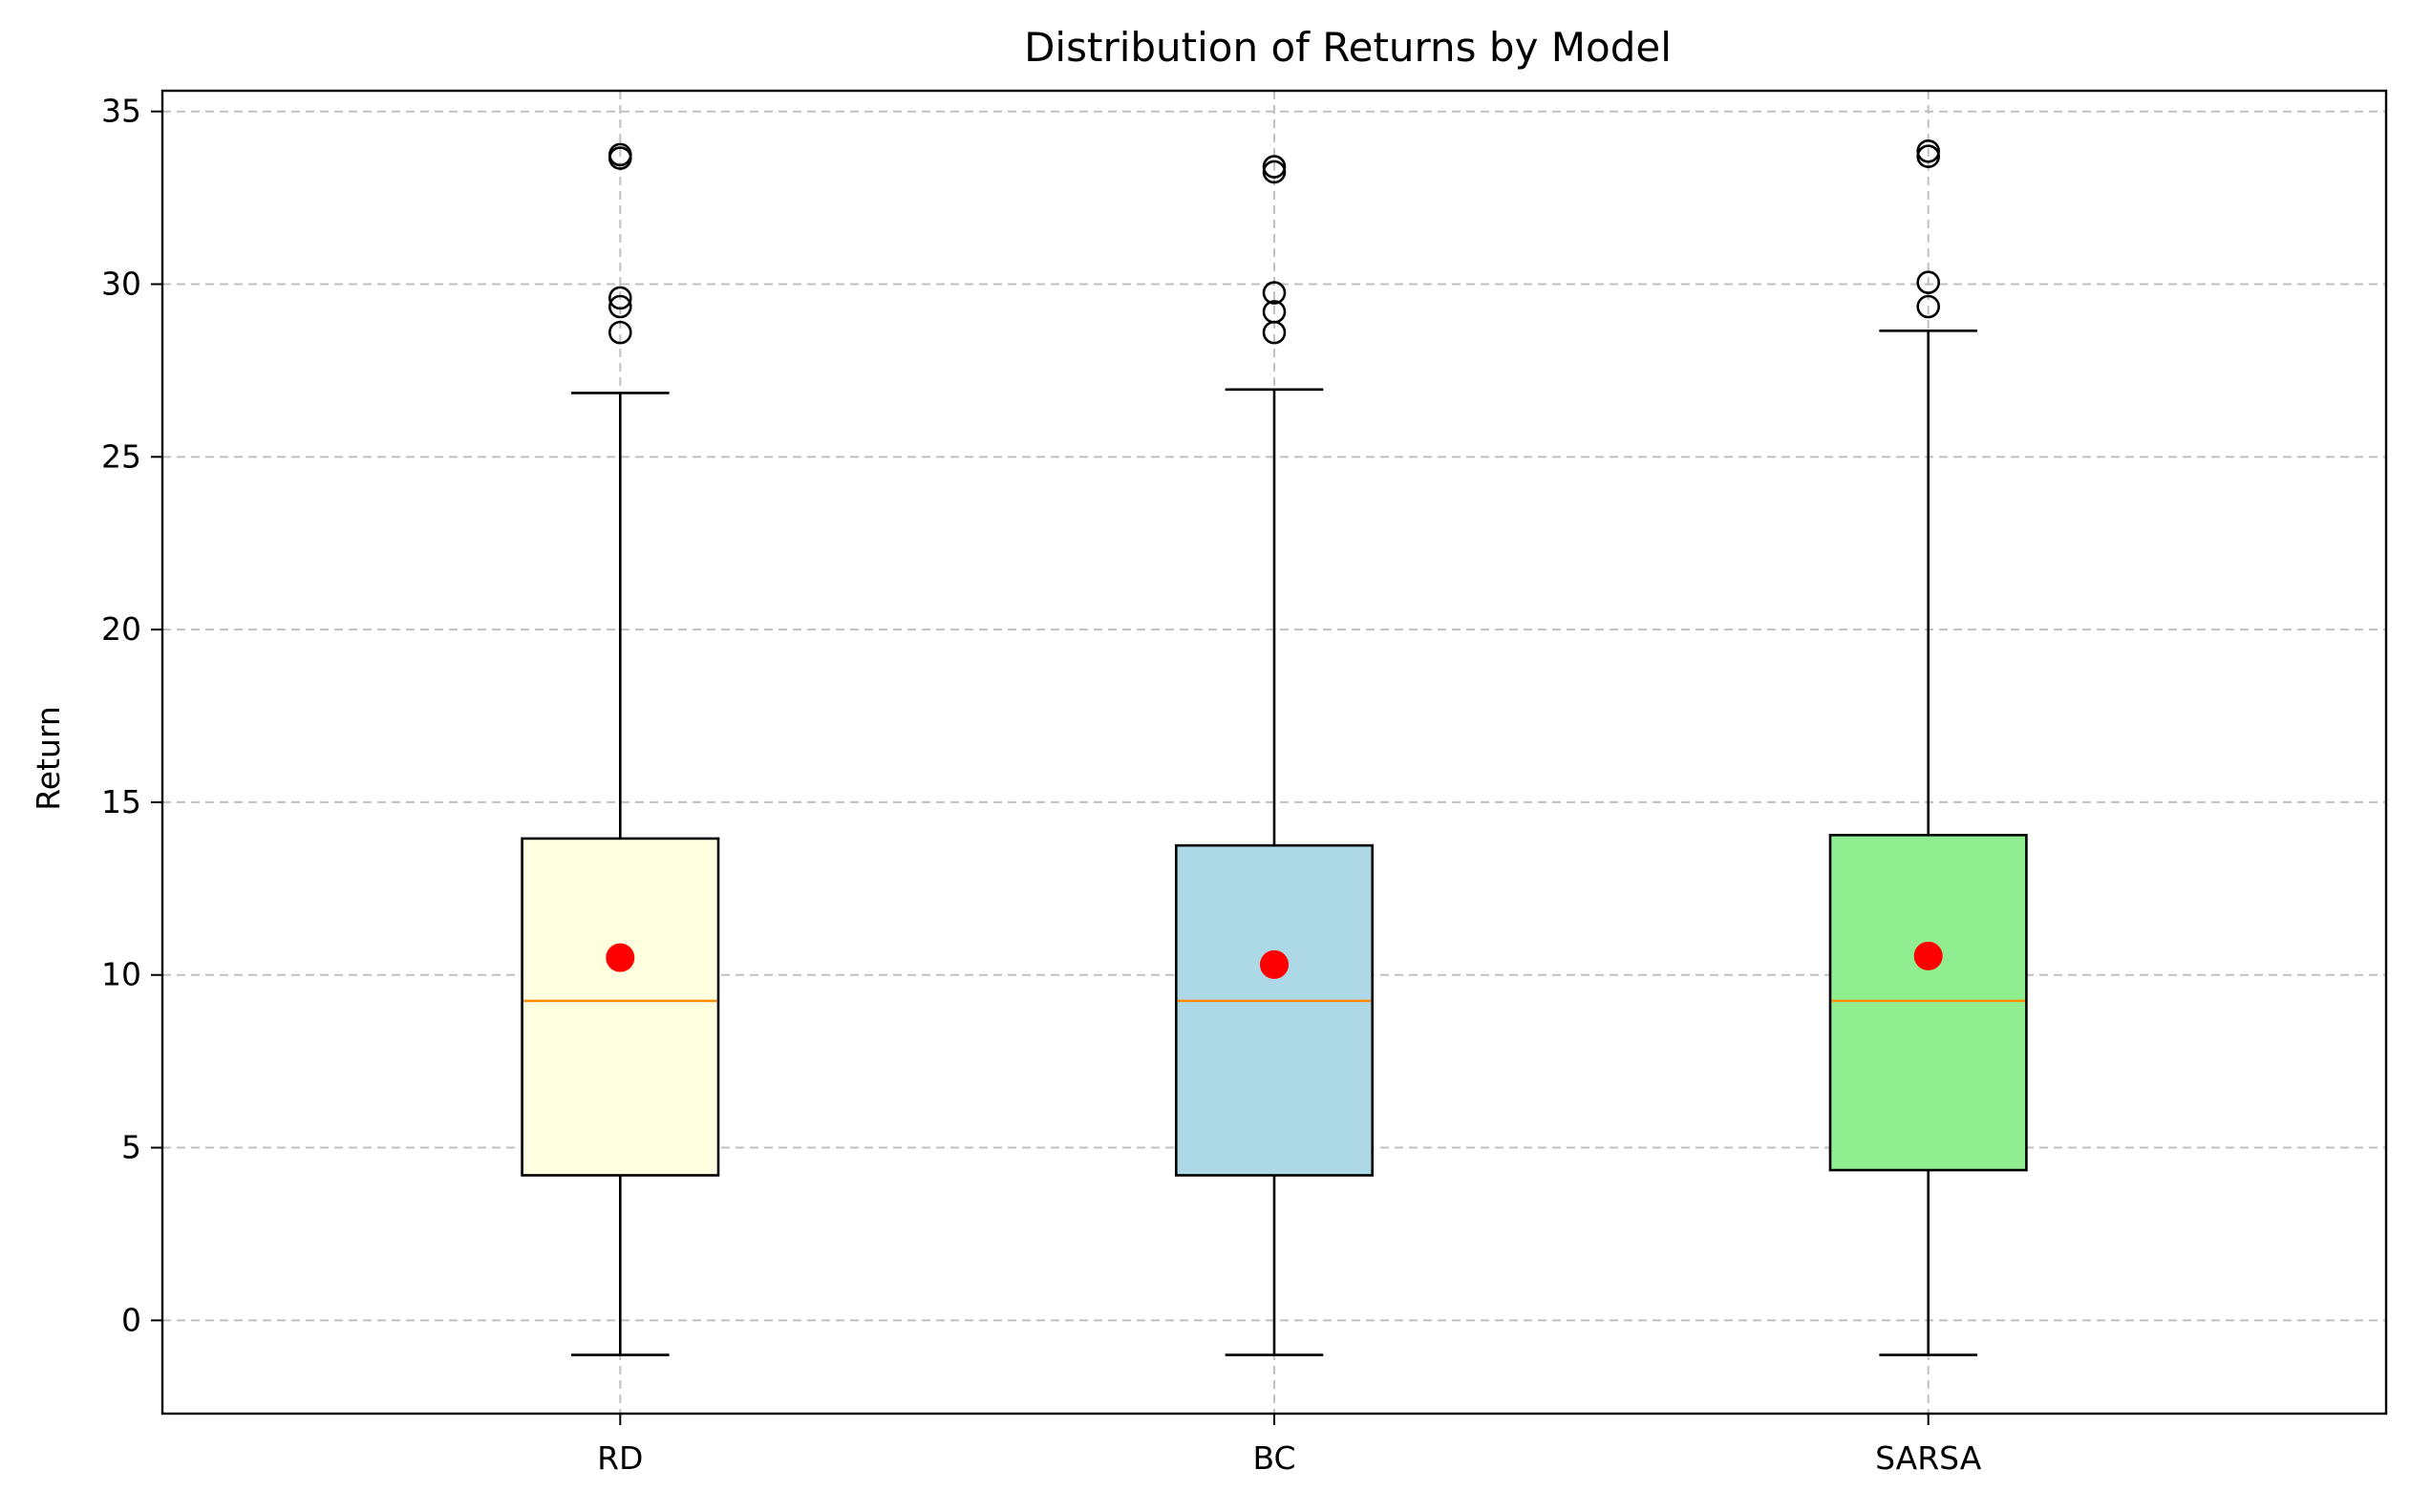 This screenshot has height=1512, width=2410. What do you see at coordinates (1275, 755) in the screenshot?
I see `box-group-bc` at bounding box center [1275, 755].